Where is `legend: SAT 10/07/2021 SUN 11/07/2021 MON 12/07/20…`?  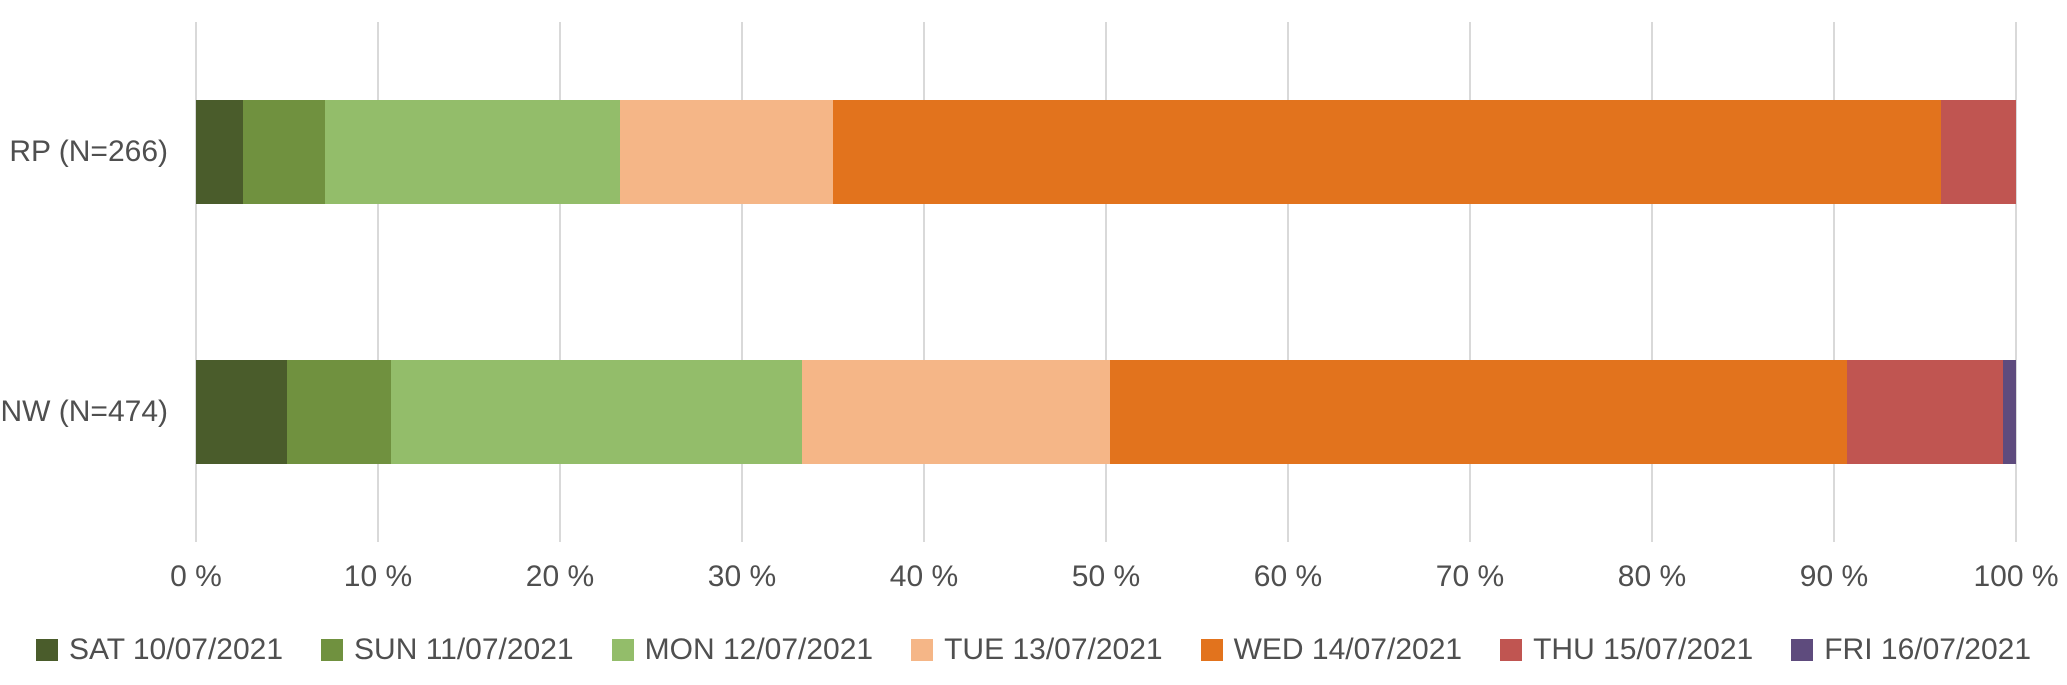
legend: SAT 10/07/2021 SUN 11/07/2021 MON 12/07/20… is located at coordinates (1033, 650).